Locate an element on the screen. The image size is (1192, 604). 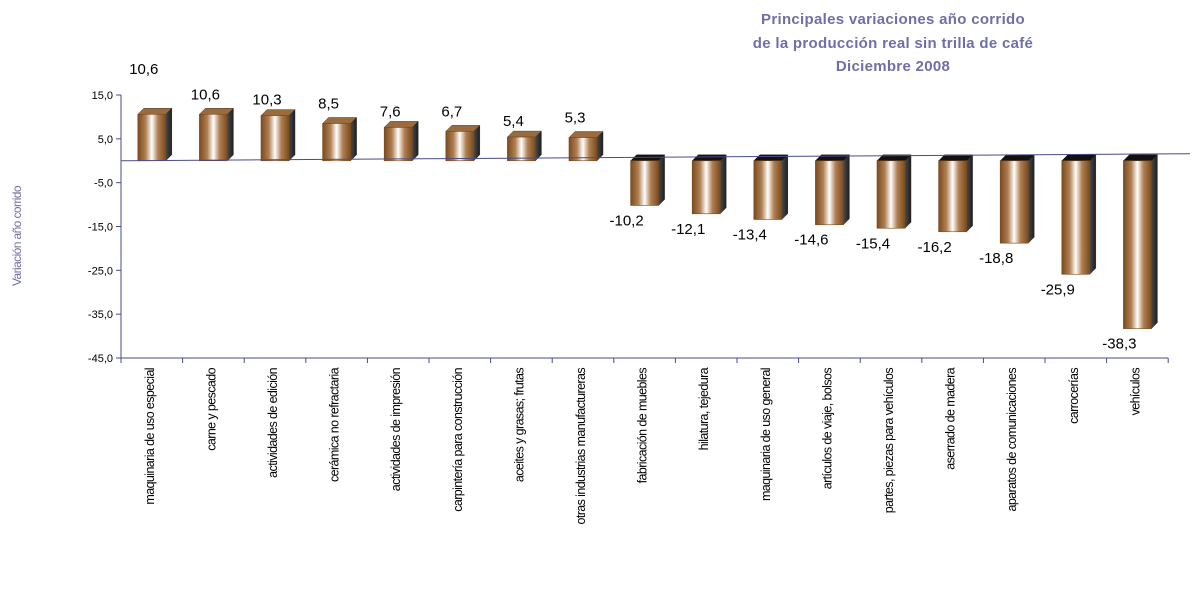
data-label: -13,4 is located at coordinates (750, 234).